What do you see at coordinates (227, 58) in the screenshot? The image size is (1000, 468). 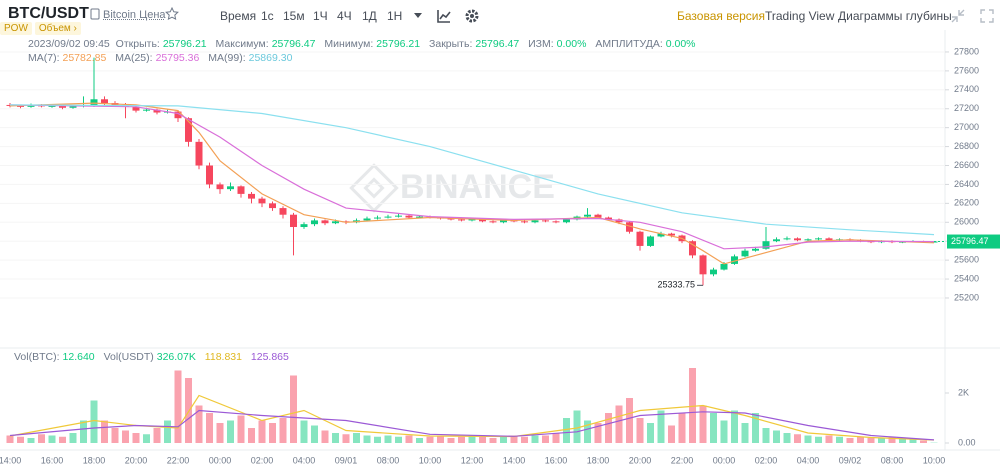 I see `legend-name: MA(99):` at bounding box center [227, 58].